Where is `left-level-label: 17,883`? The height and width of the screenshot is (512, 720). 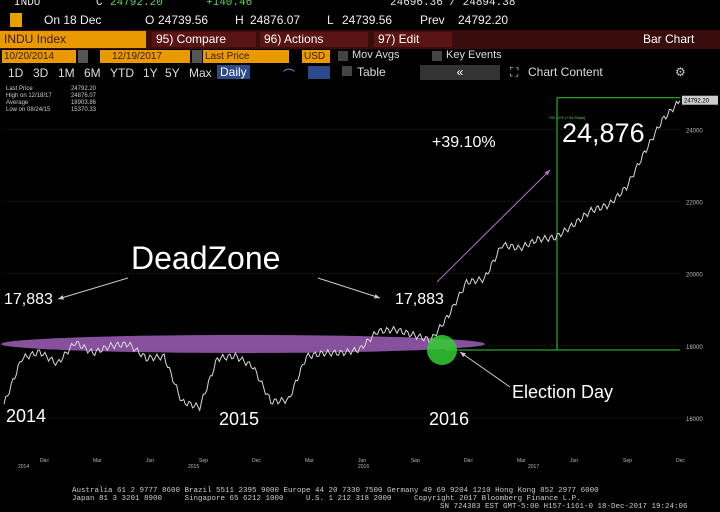 left-level-label: 17,883 is located at coordinates (28, 299).